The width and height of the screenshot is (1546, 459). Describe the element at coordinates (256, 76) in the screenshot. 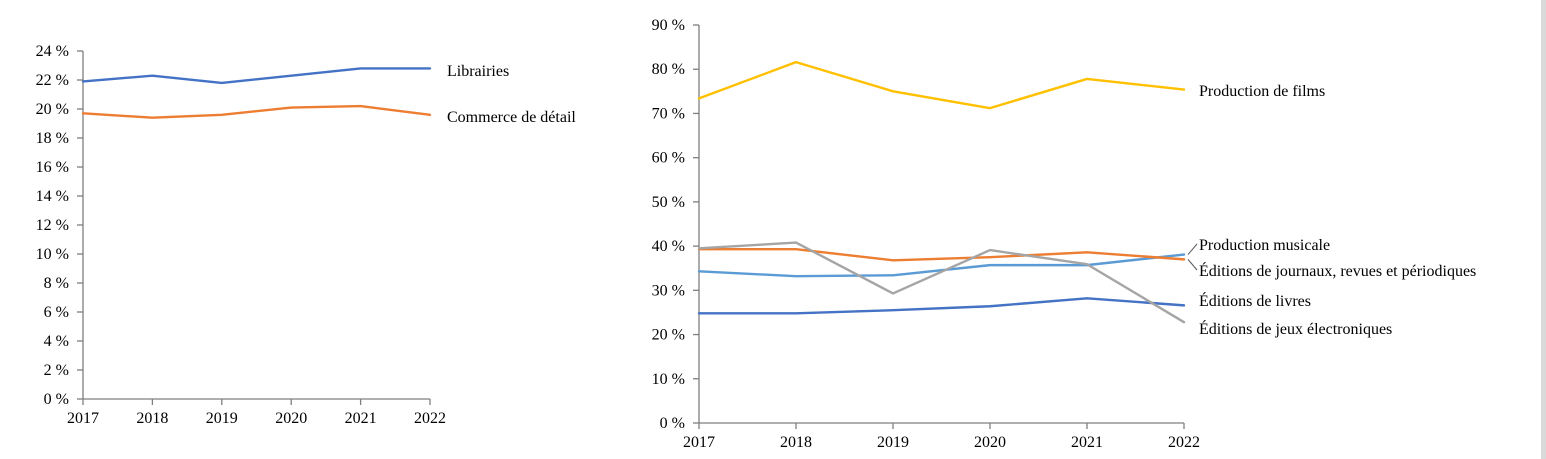

I see `series-line-librairies` at that location.